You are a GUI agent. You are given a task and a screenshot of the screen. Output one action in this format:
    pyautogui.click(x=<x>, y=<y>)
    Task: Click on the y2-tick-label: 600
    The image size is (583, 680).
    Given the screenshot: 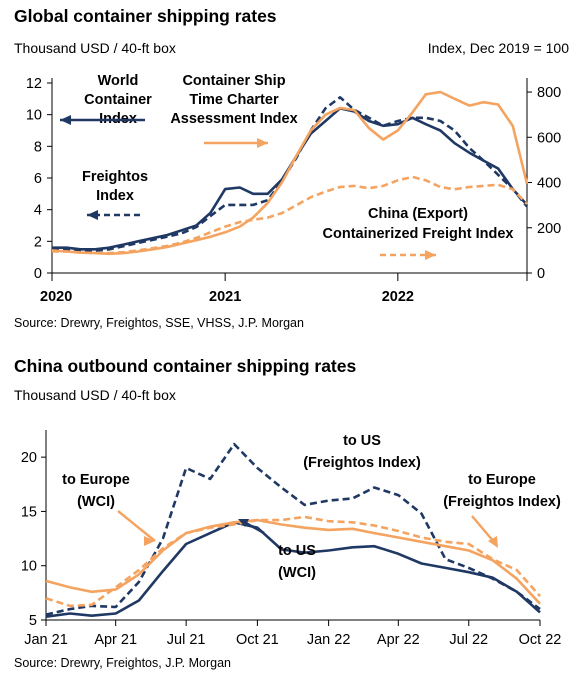 What is the action you would take?
    pyautogui.click(x=549, y=138)
    